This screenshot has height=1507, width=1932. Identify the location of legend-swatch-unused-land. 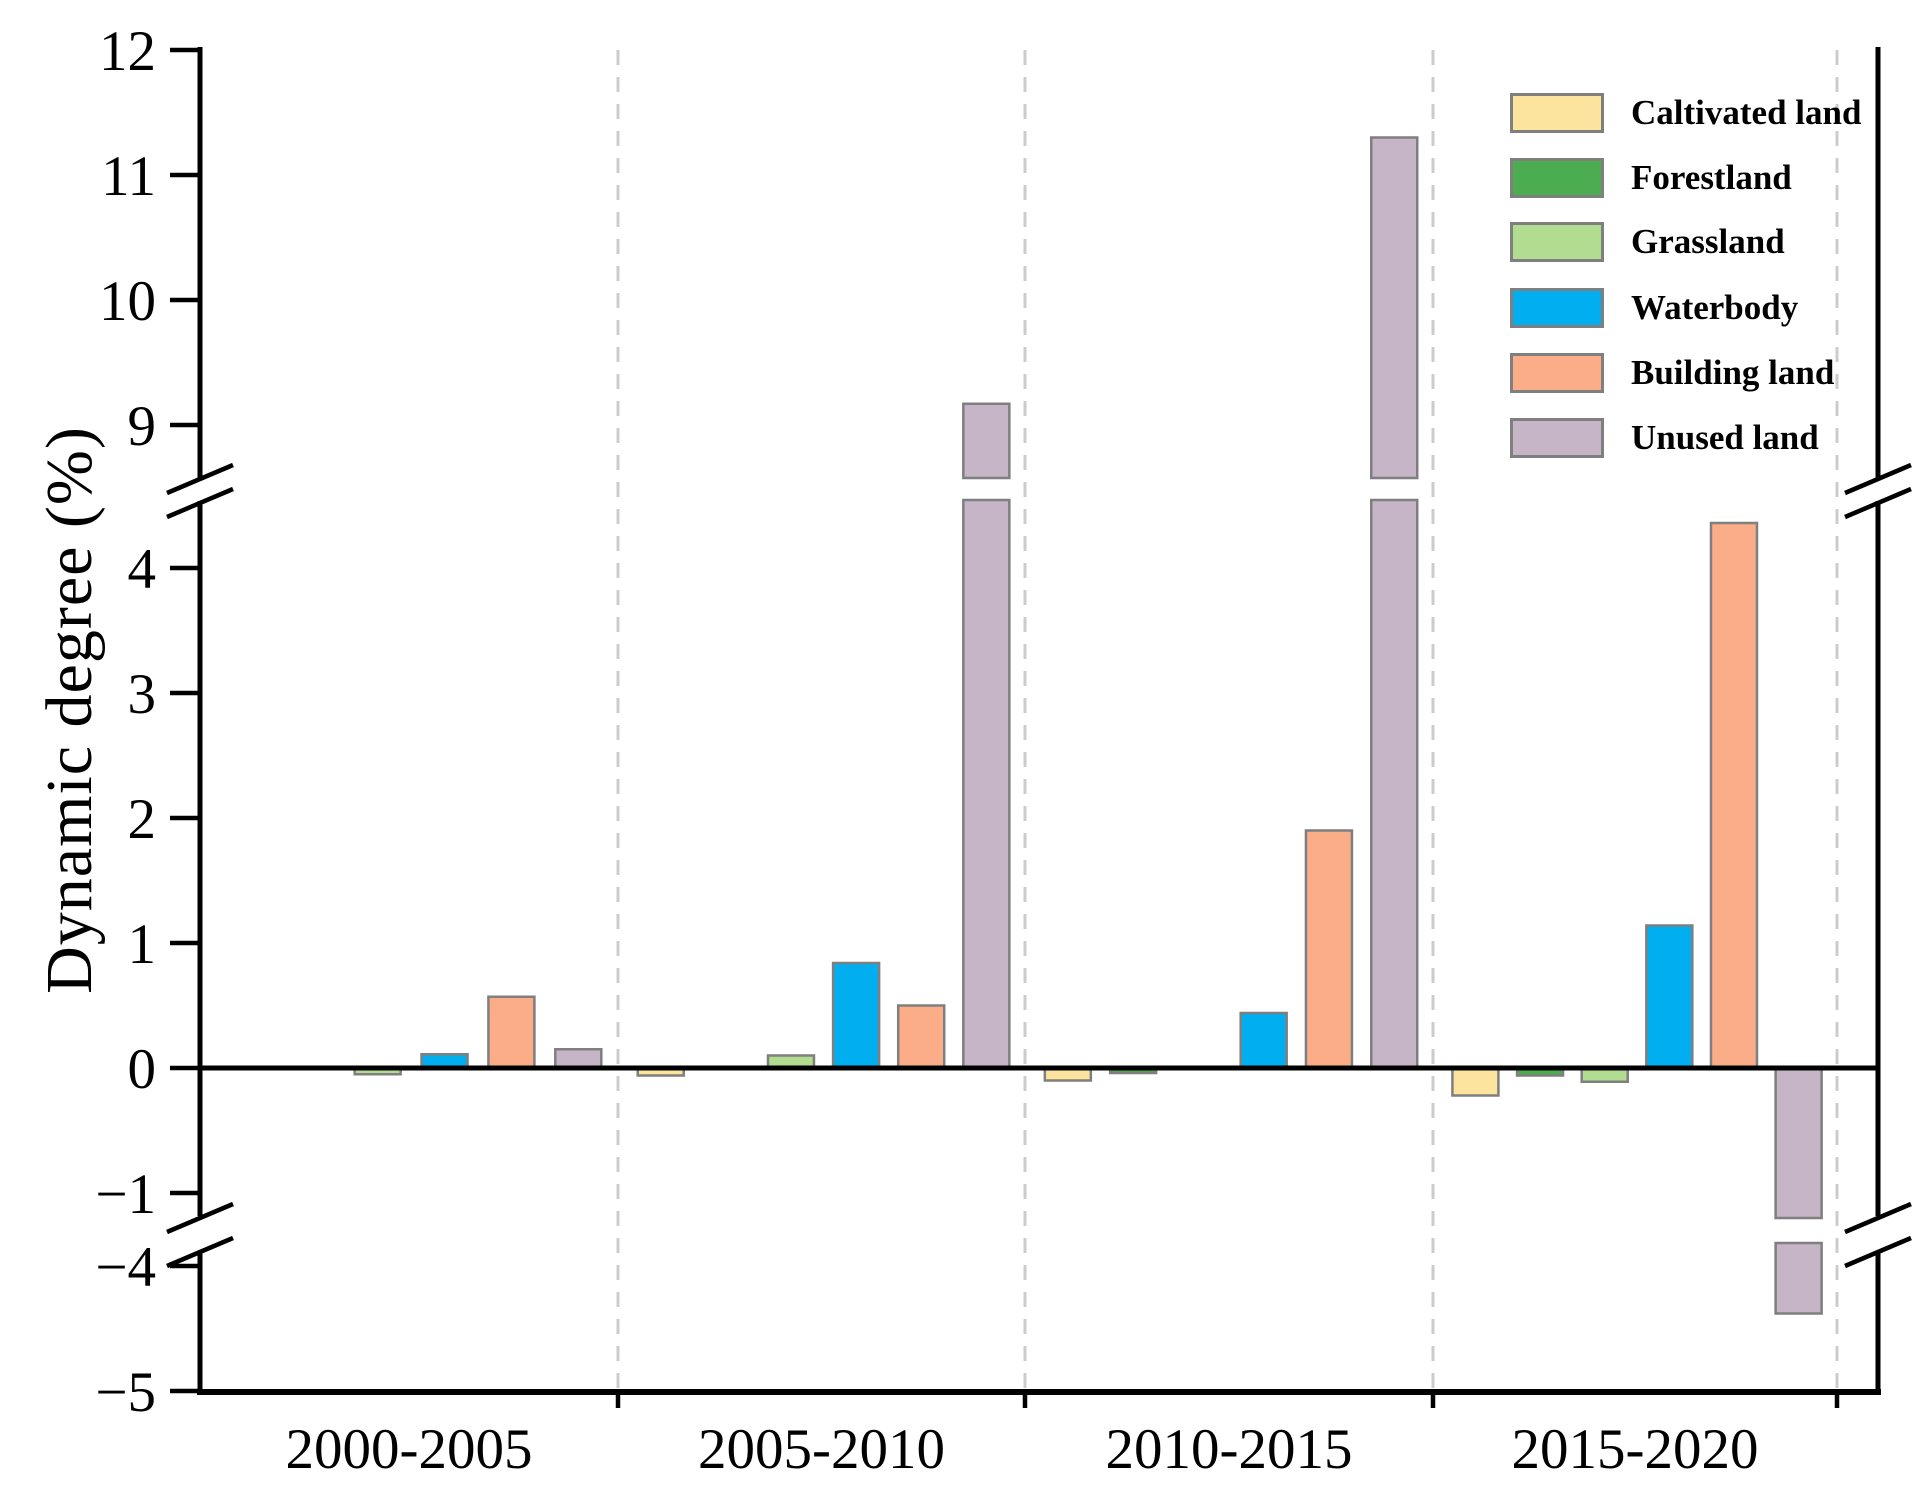
(1557, 438).